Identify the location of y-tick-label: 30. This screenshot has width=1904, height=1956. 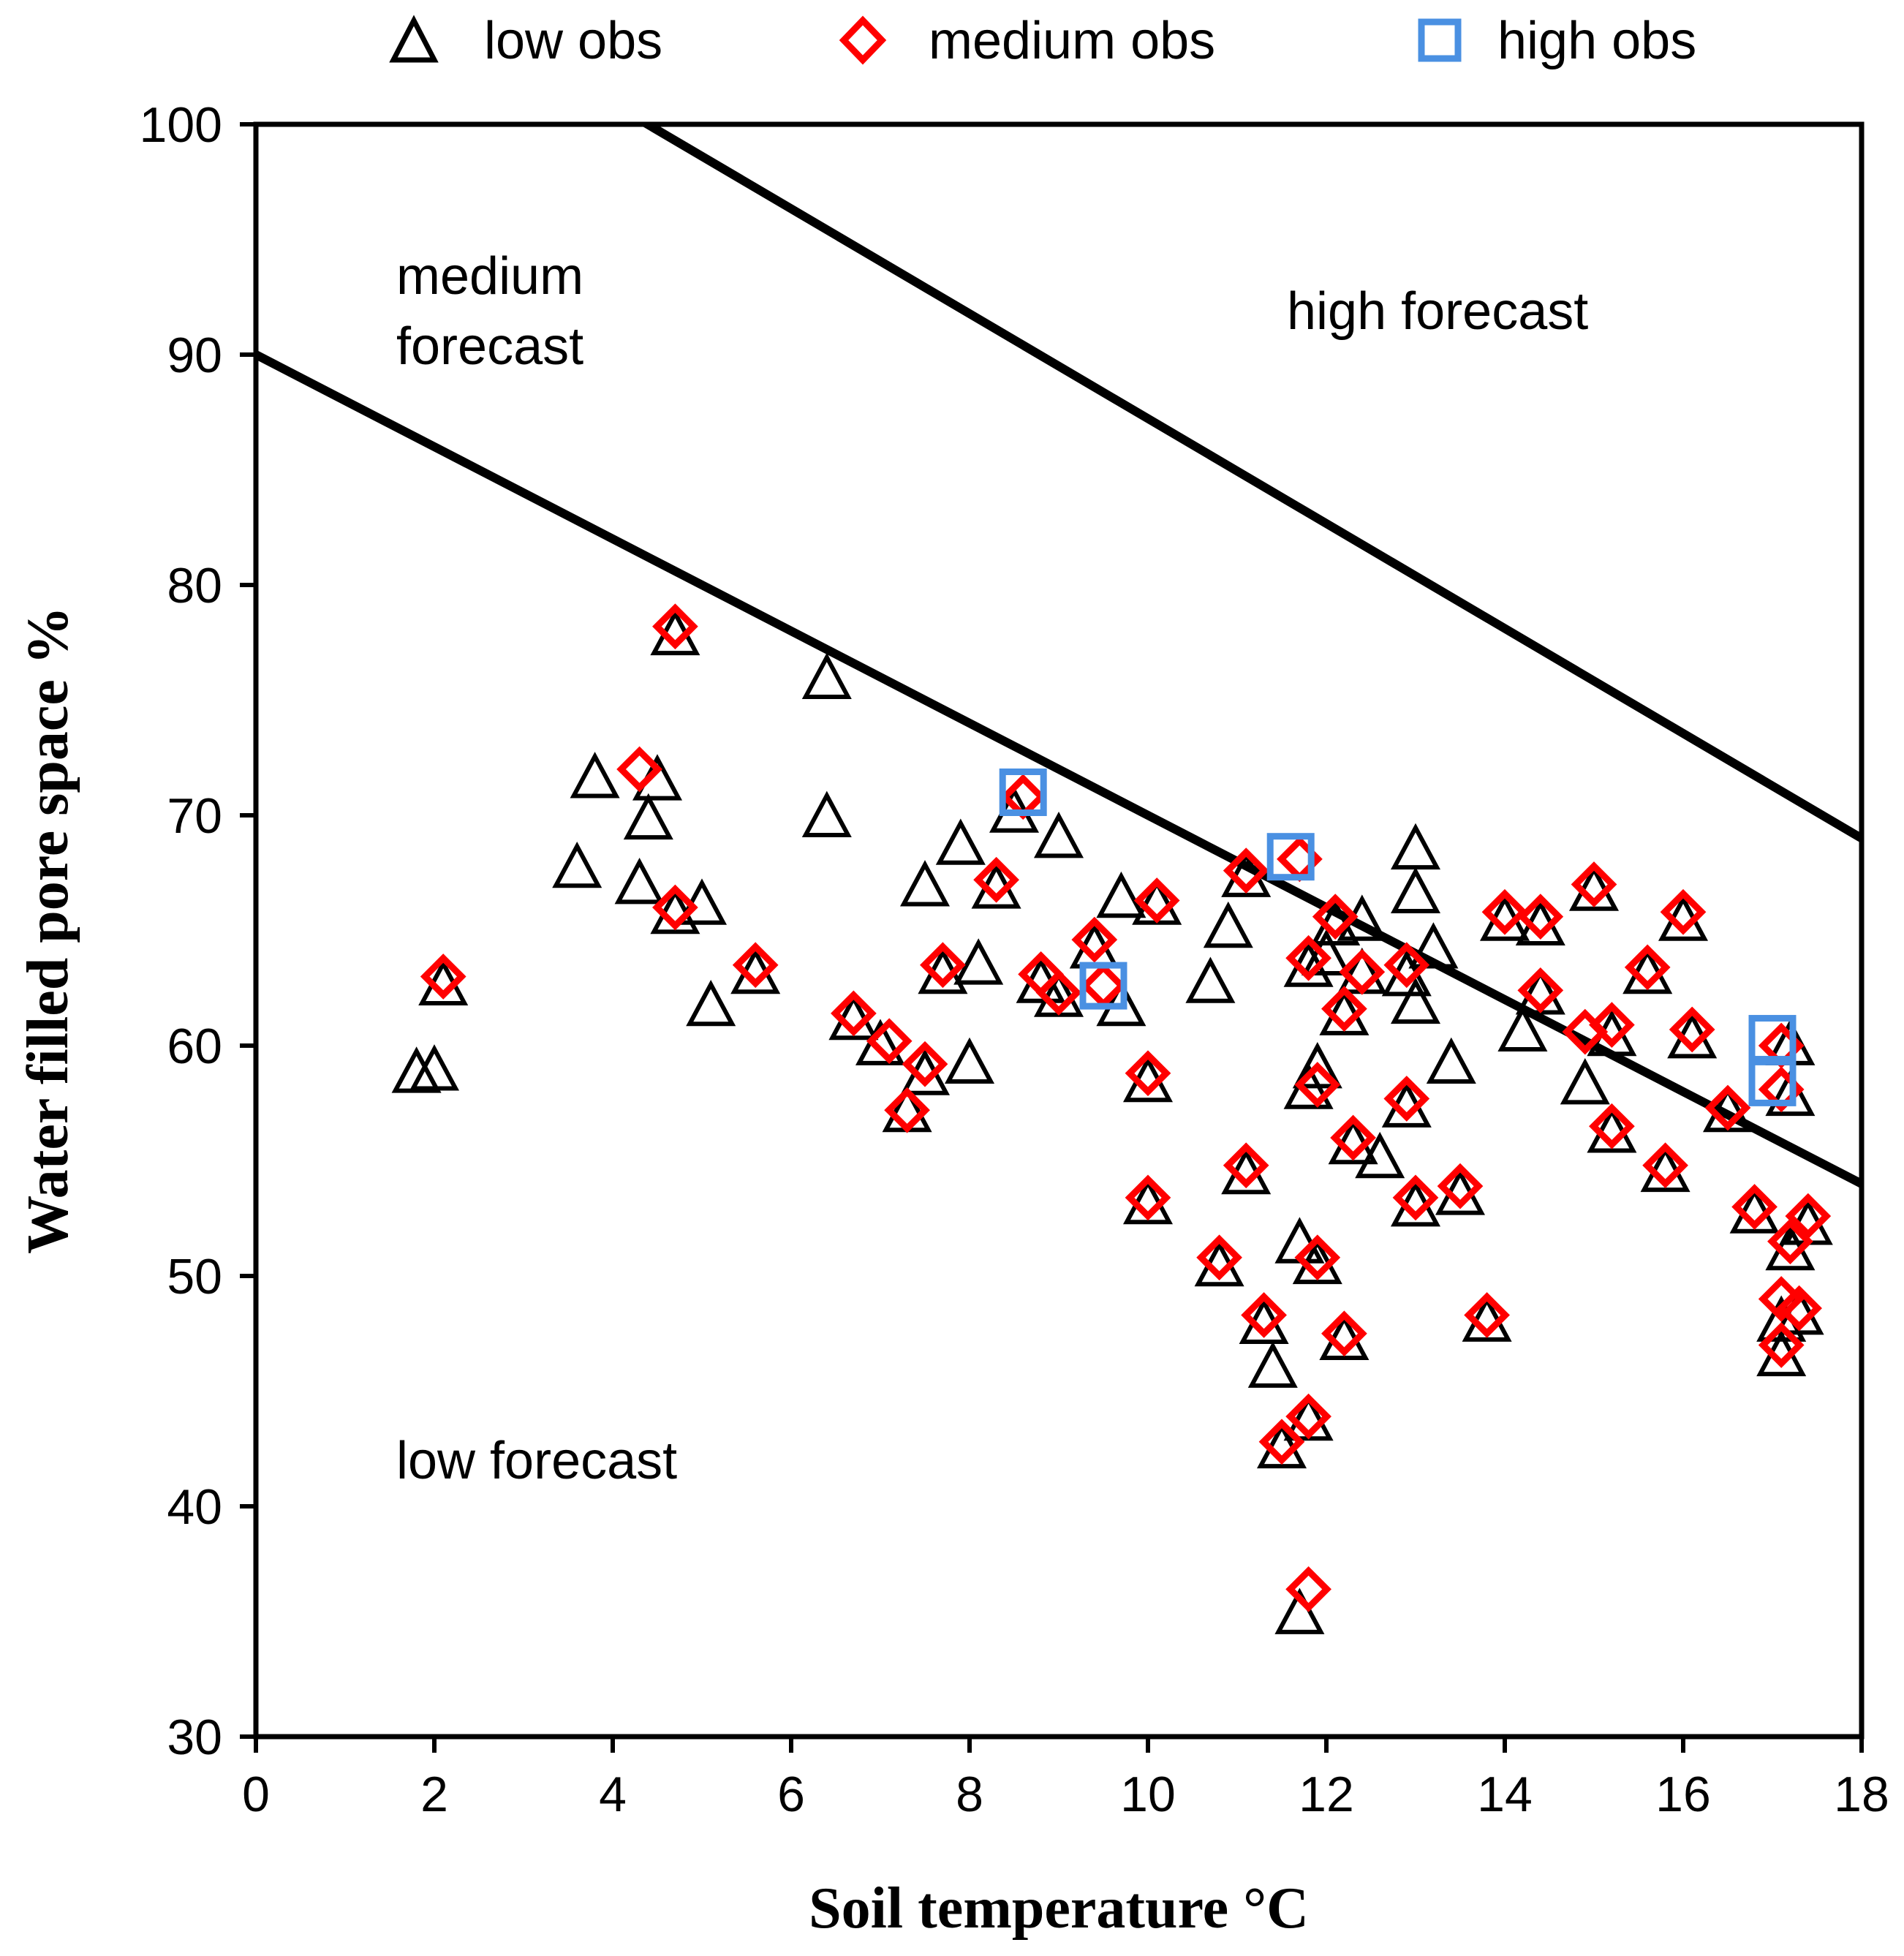
(194, 1737).